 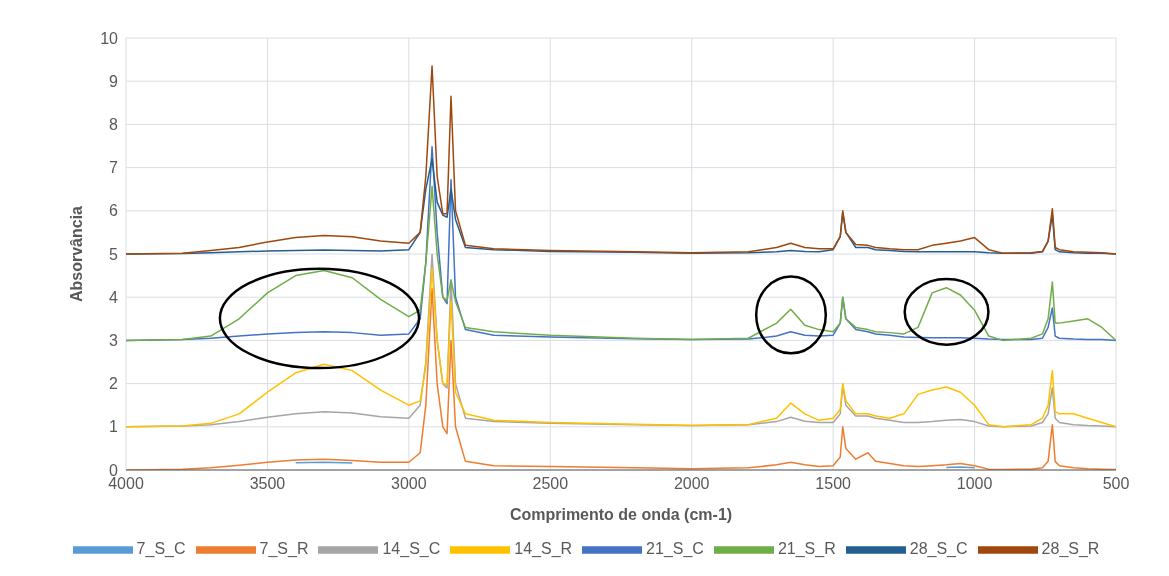 What do you see at coordinates (109, 38) in the screenshot?
I see `y-tick-label: 10` at bounding box center [109, 38].